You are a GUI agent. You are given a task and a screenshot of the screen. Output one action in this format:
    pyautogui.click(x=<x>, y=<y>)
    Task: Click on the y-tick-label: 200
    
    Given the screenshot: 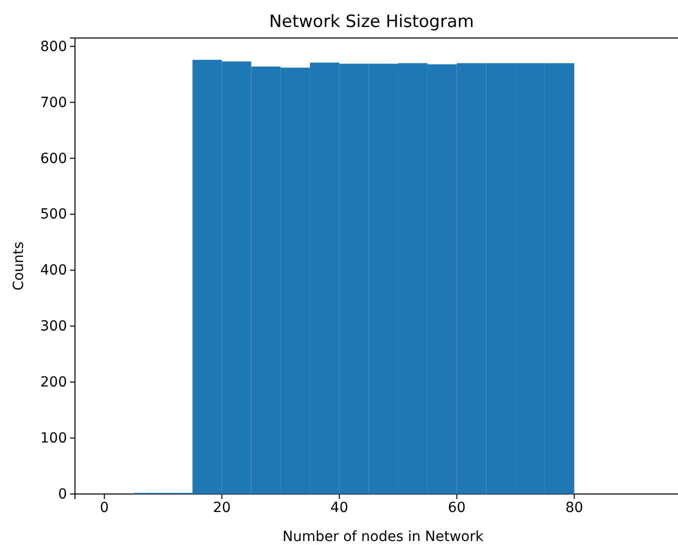 What is the action you would take?
    pyautogui.click(x=53, y=382)
    